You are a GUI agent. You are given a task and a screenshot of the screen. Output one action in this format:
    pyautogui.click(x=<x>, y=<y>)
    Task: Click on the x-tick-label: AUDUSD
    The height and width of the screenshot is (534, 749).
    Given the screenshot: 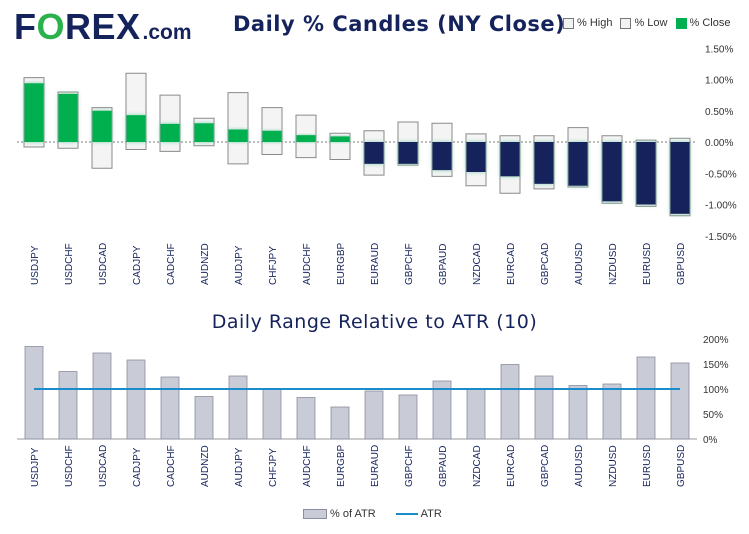 What is the action you would take?
    pyautogui.click(x=579, y=264)
    